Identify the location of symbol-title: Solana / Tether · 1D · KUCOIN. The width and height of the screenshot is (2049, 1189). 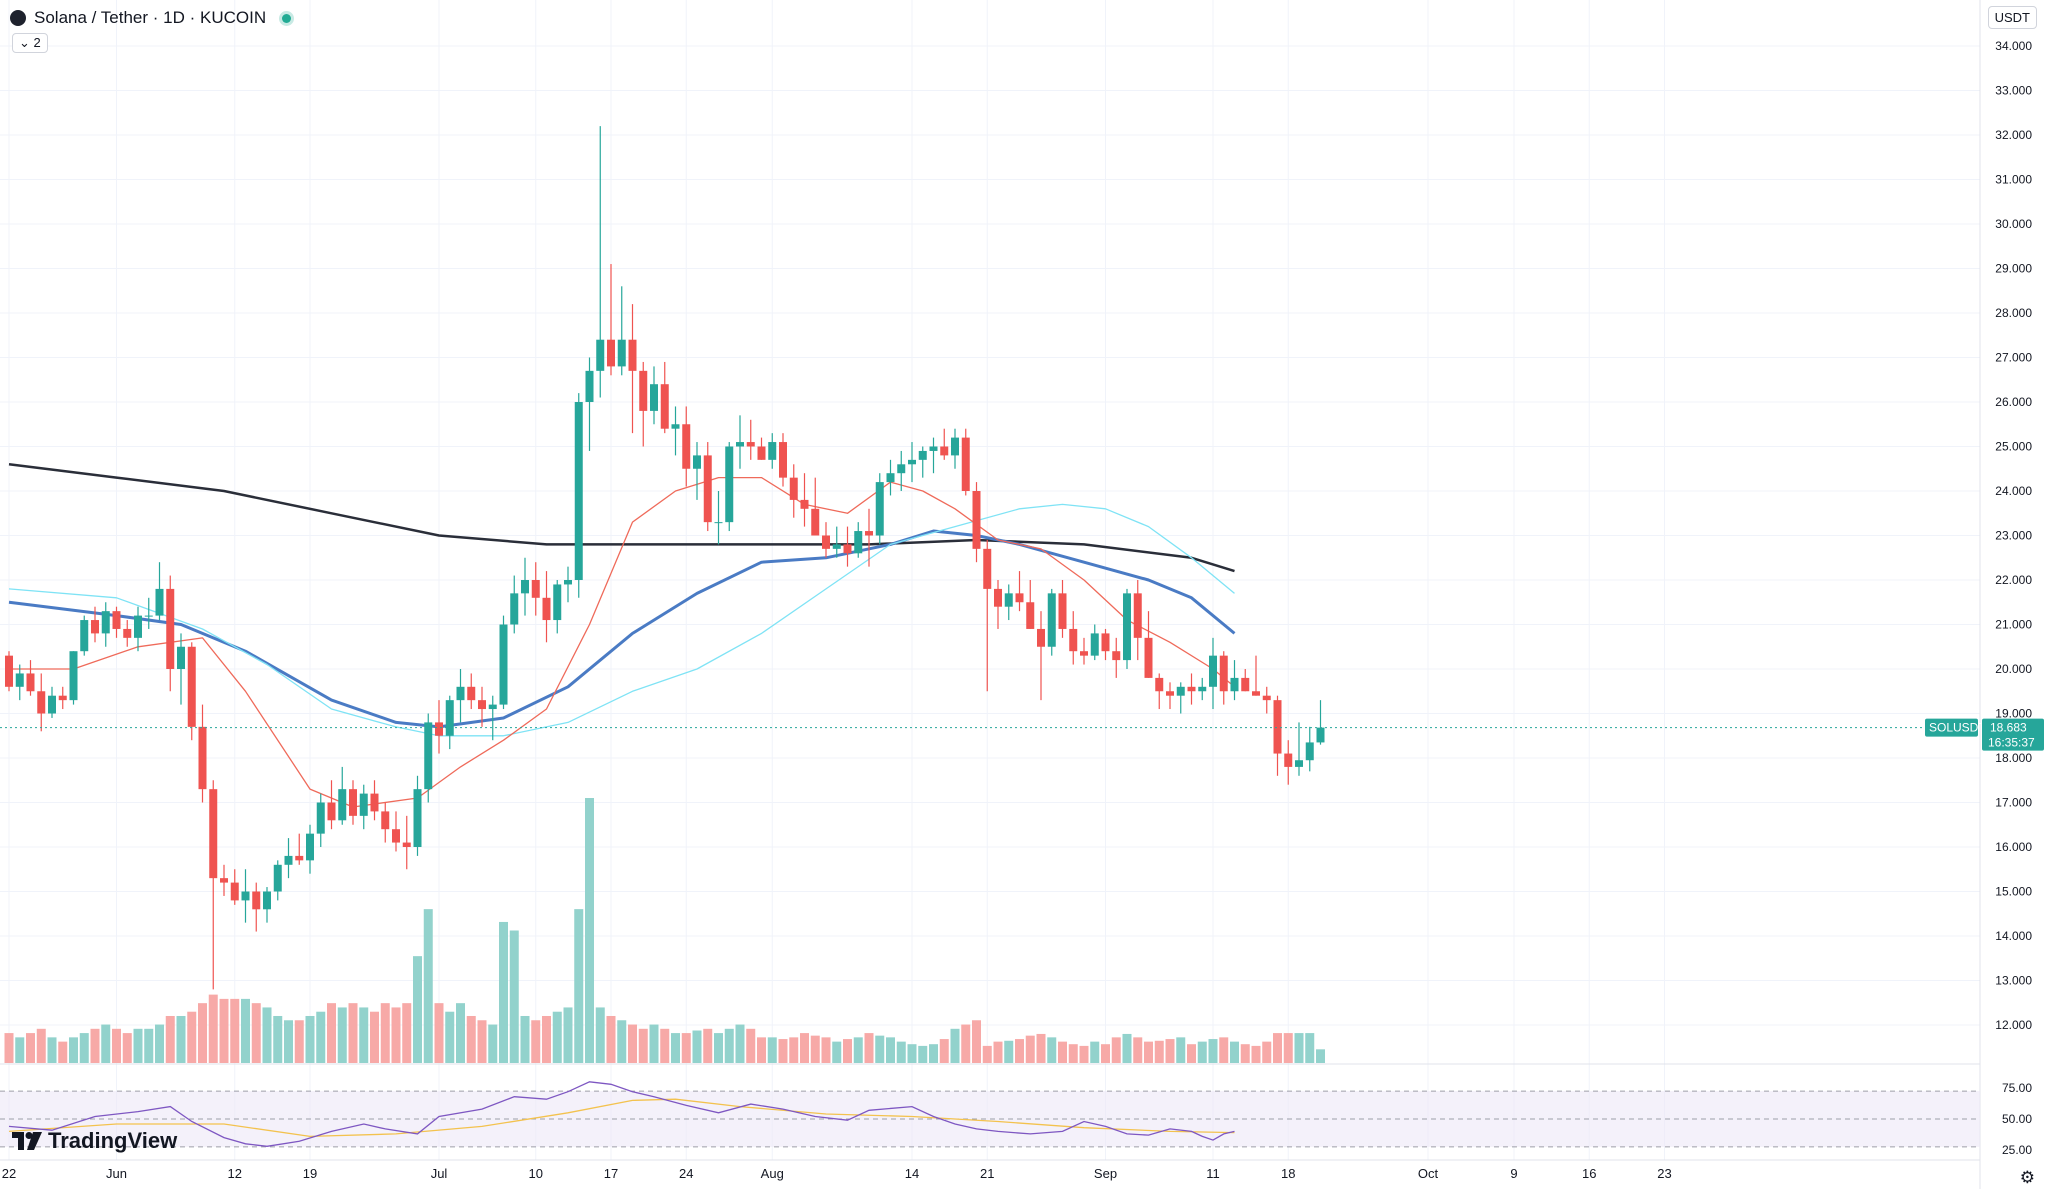
(150, 17).